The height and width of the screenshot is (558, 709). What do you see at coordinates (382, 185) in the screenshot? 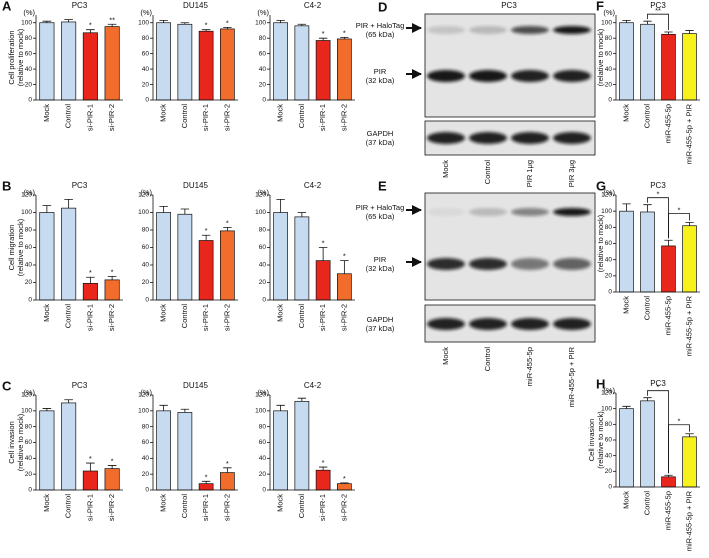
I see `panel-label: E` at bounding box center [382, 185].